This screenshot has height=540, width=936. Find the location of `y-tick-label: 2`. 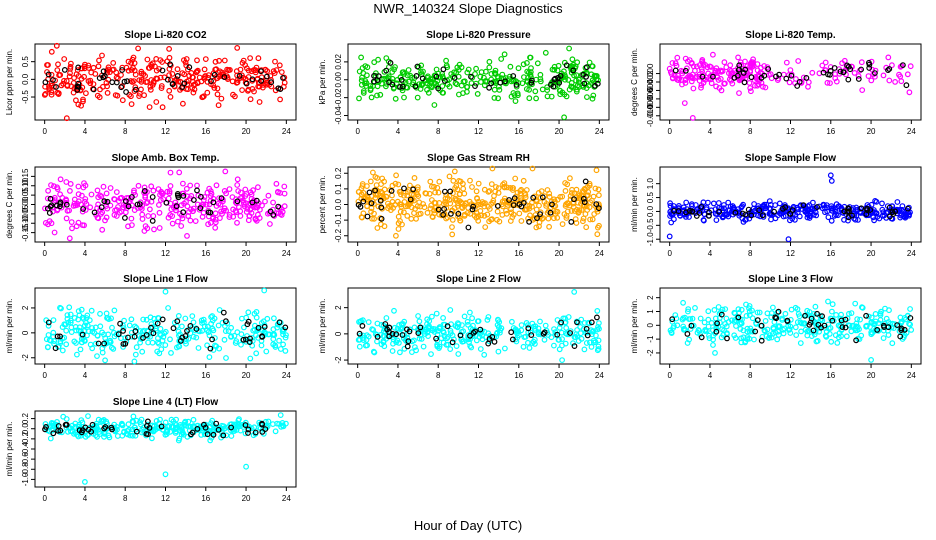

y-tick-label: 2 is located at coordinates (25, 307).